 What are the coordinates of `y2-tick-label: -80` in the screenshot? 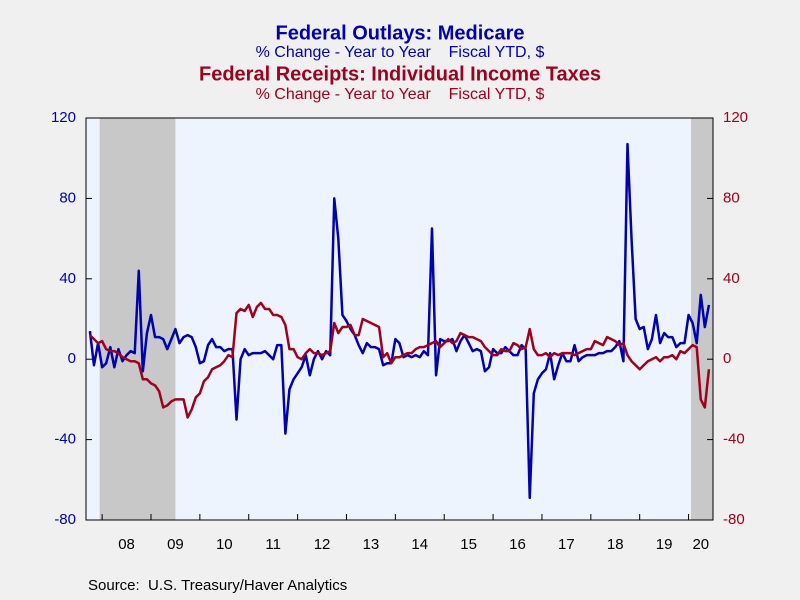 It's located at (734, 519).